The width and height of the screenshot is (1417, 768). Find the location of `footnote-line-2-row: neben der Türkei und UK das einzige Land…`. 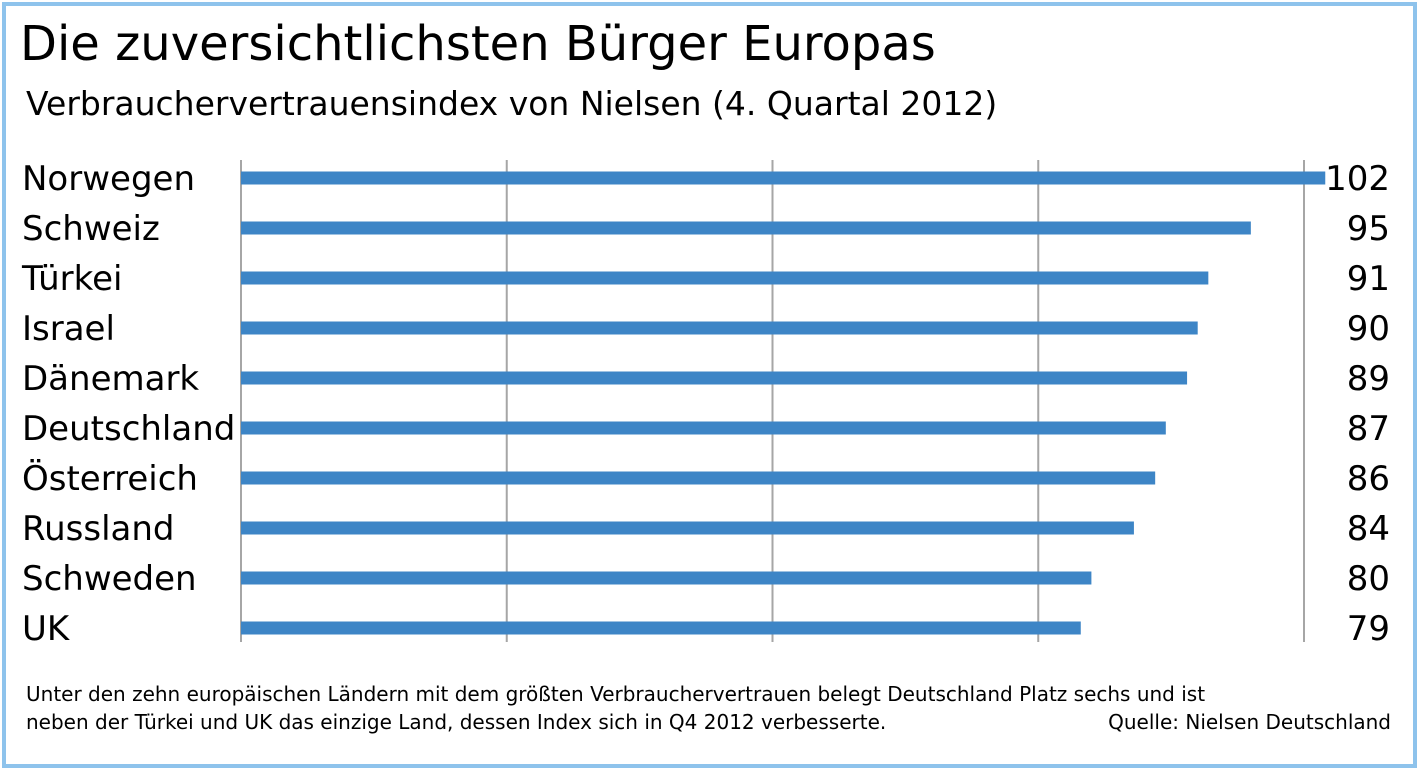

footnote-line-2-row: neben der Türkei und UK das einzige Land… is located at coordinates (708, 722).